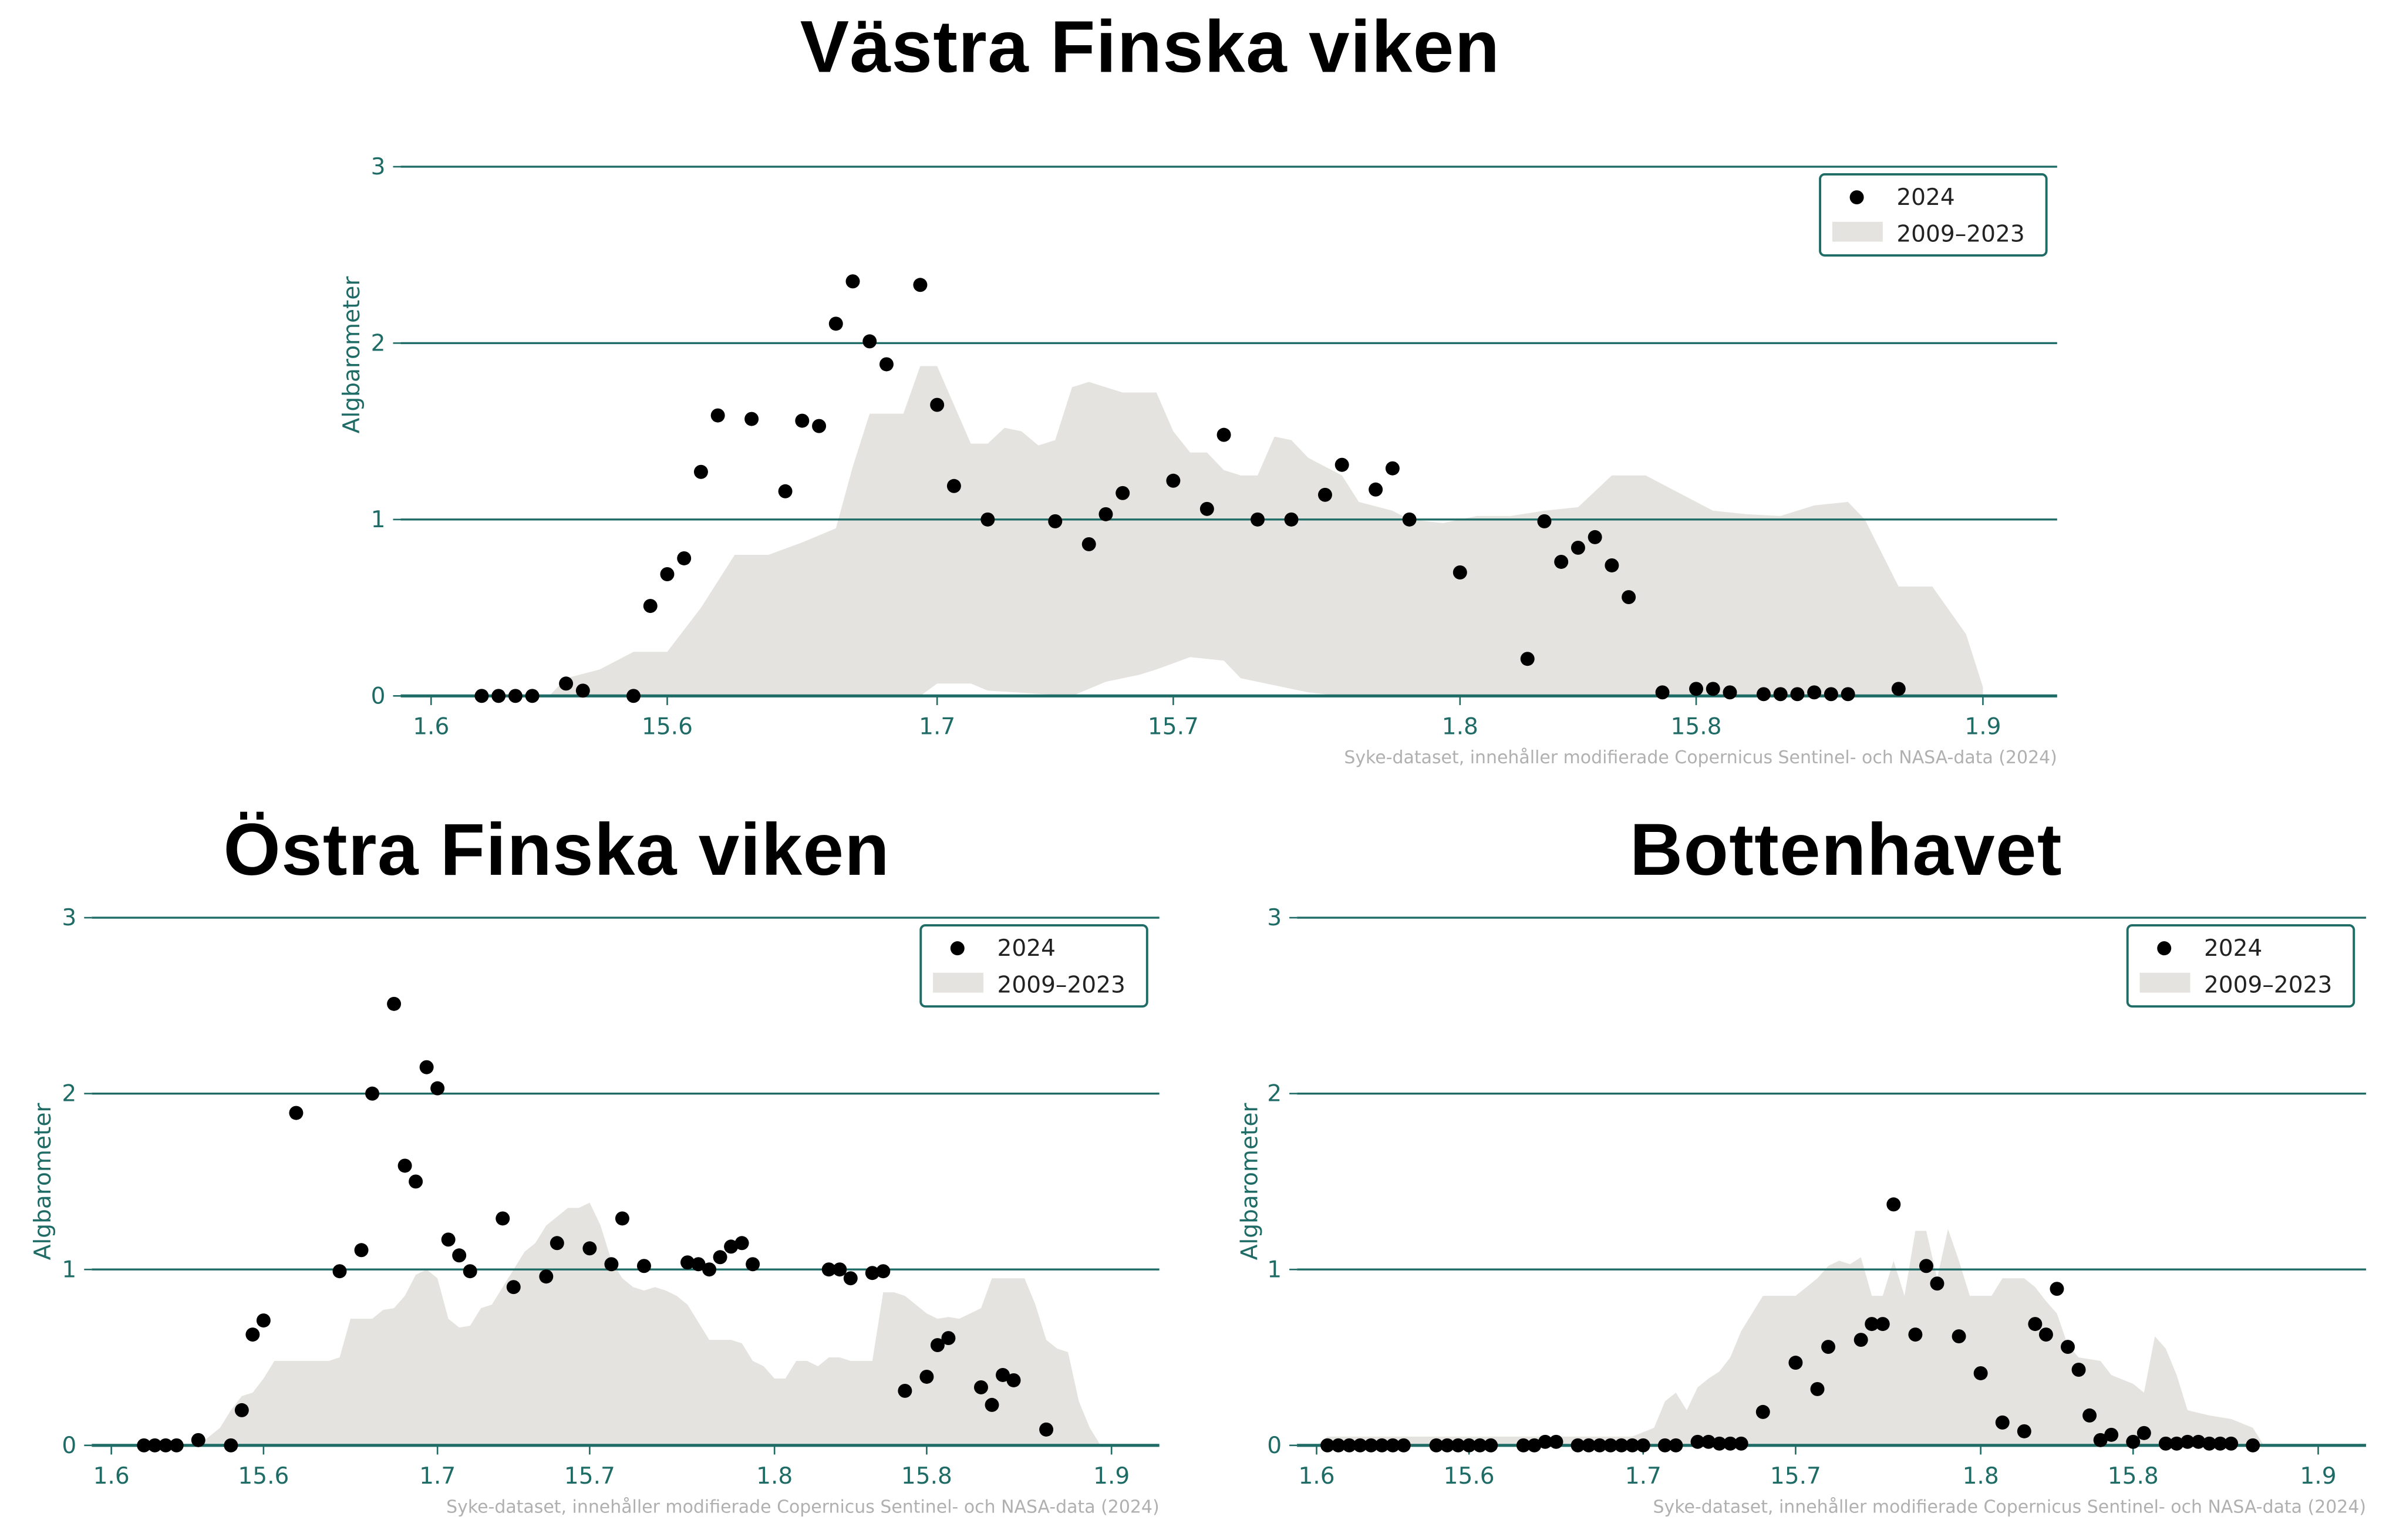  What do you see at coordinates (958, 983) in the screenshot?
I see `legend-swatch-band` at bounding box center [958, 983].